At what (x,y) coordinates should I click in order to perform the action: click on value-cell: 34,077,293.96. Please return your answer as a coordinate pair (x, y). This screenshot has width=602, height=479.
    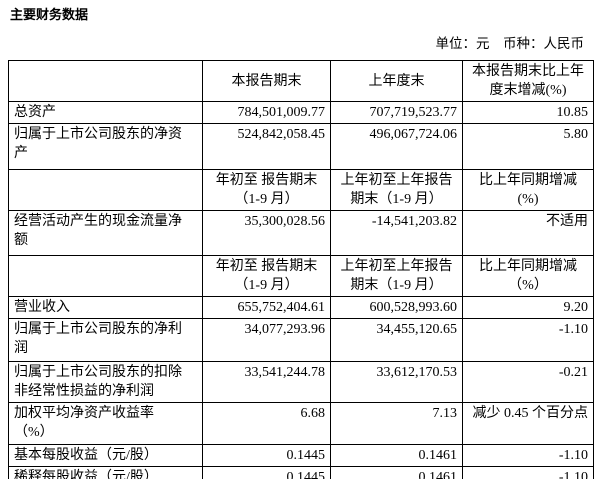
    Looking at the image, I should click on (266, 340).